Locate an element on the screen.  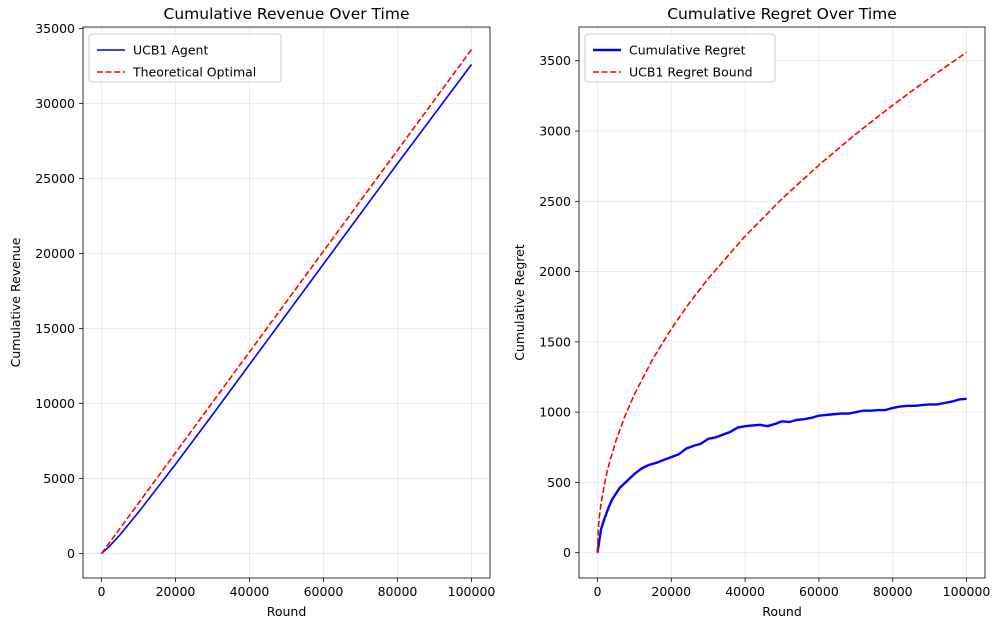
series-line-cumulative-regret is located at coordinates (781, 475).